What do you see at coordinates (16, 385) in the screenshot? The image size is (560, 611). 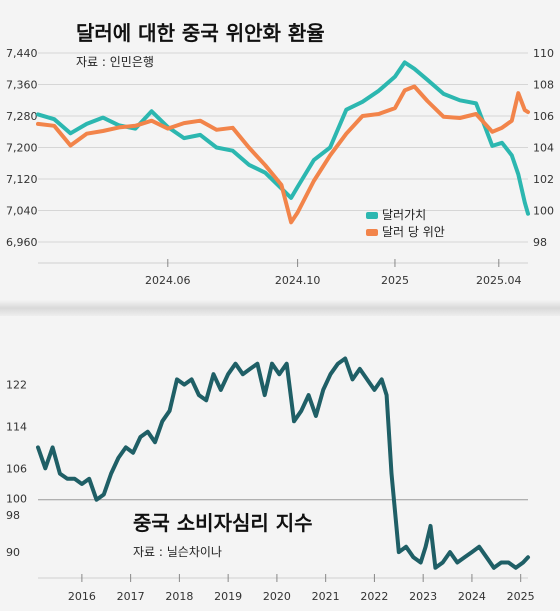 I see `y-tick-label: 122` at bounding box center [16, 385].